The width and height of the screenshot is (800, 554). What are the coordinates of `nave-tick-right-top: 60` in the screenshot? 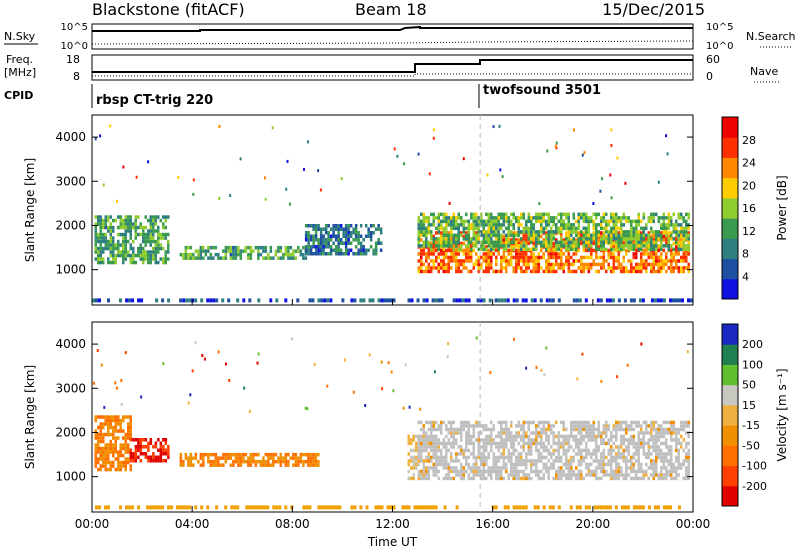 It's located at (713, 59).